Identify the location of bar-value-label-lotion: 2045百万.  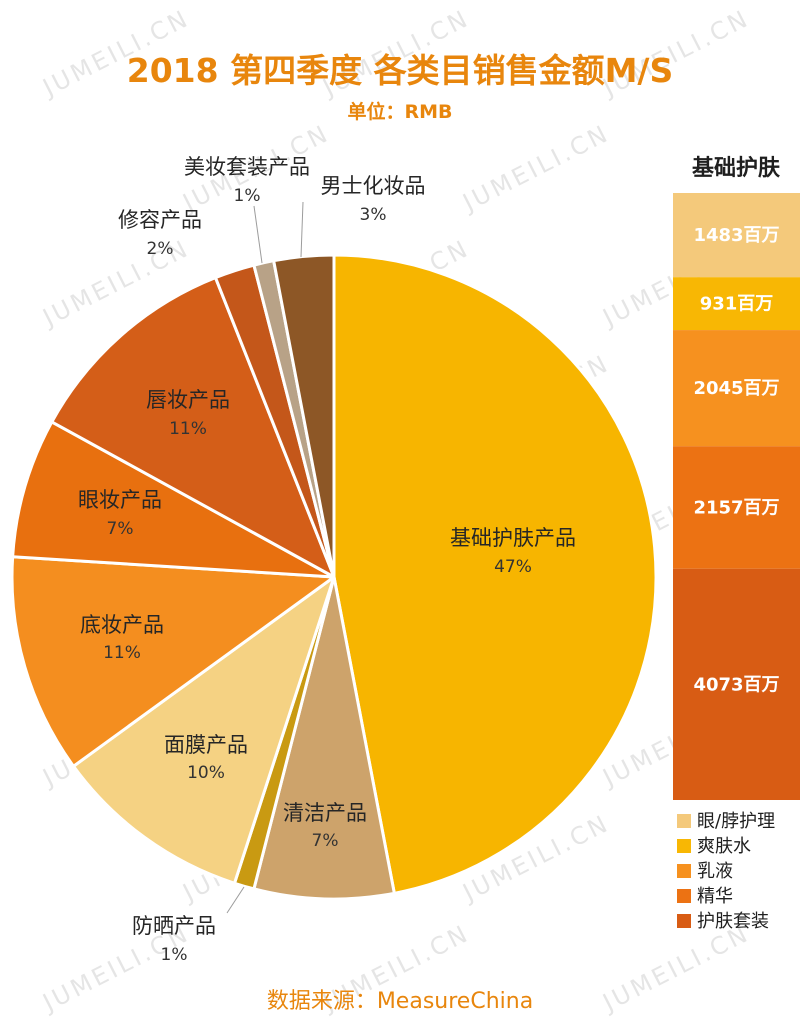
(736, 388).